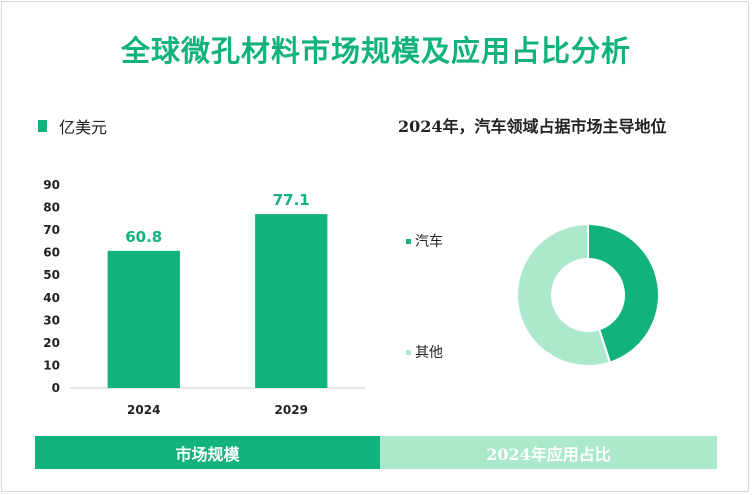  I want to click on legend-swatch, so click(42, 126).